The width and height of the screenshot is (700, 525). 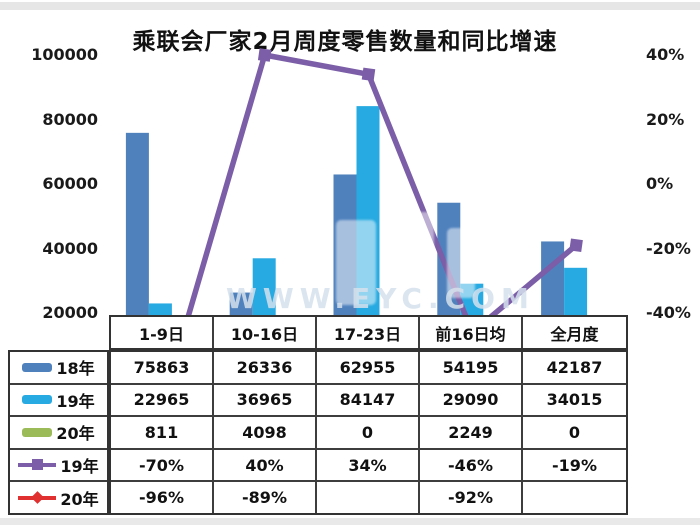 What do you see at coordinates (265, 332) in the screenshot?
I see `table-header-cell: 10-16日` at bounding box center [265, 332].